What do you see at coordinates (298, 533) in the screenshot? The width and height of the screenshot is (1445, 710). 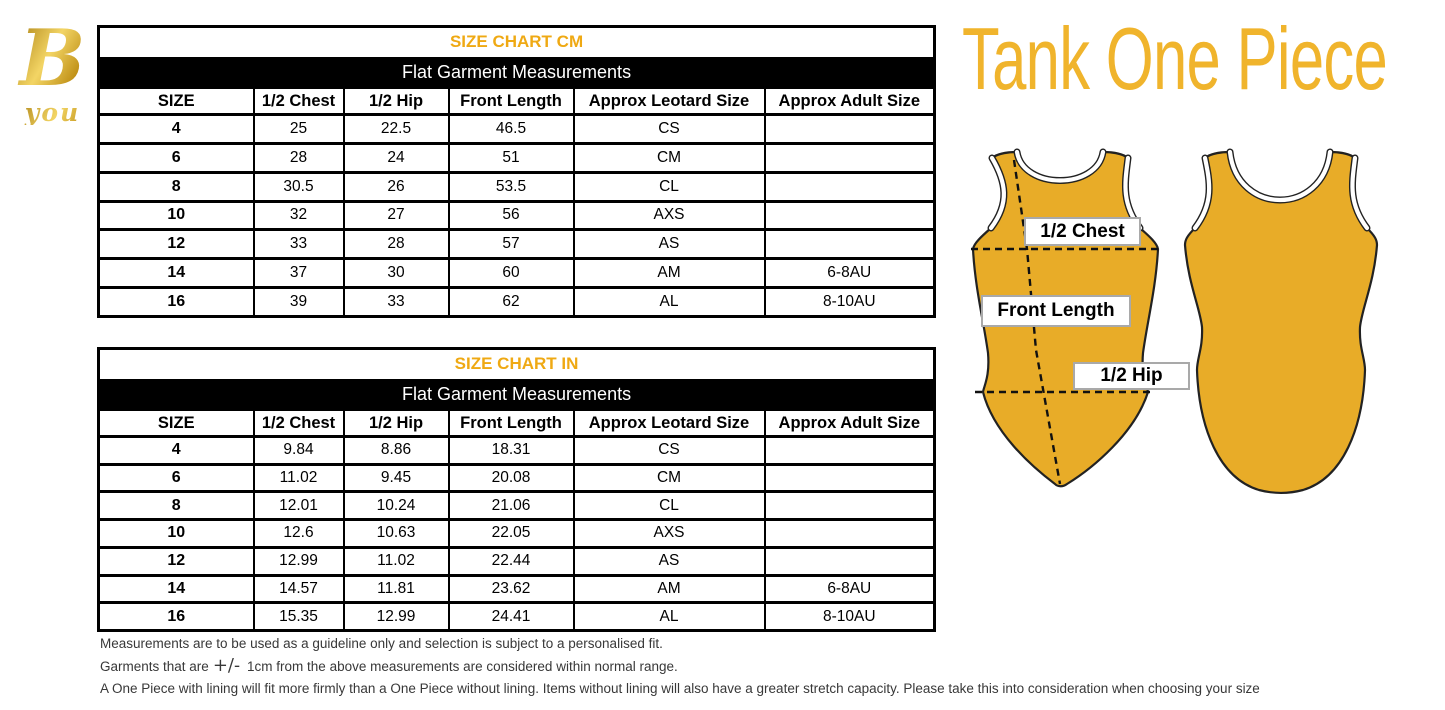 I see `value-cell: 12.6` at bounding box center [298, 533].